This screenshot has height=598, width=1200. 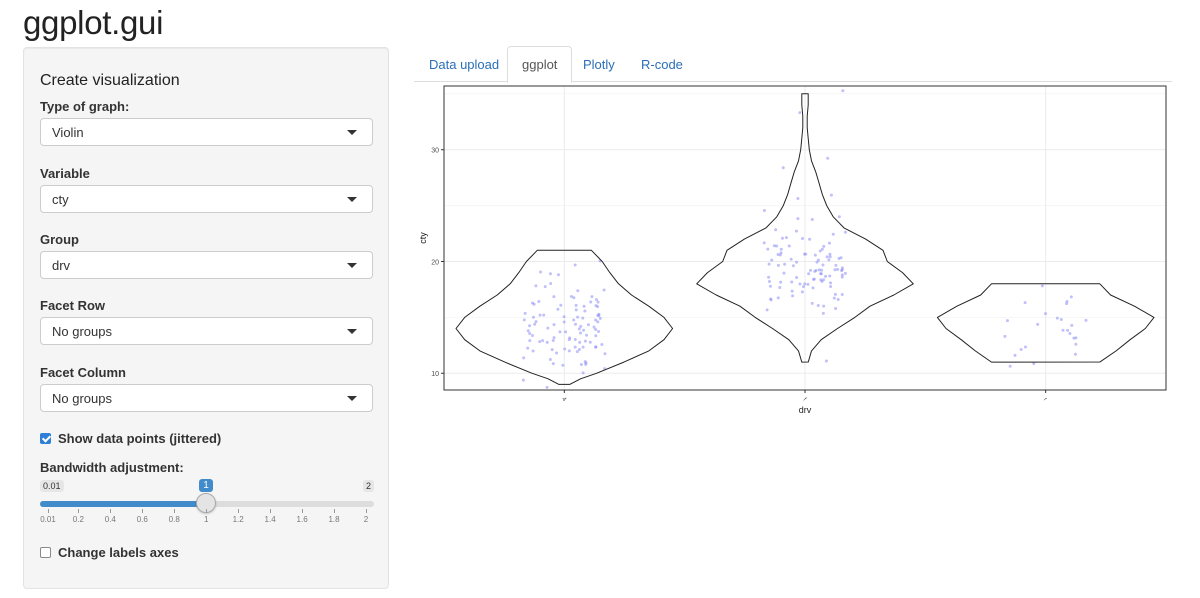 What do you see at coordinates (73, 305) in the screenshot?
I see `facet-row-label: Facet Row` at bounding box center [73, 305].